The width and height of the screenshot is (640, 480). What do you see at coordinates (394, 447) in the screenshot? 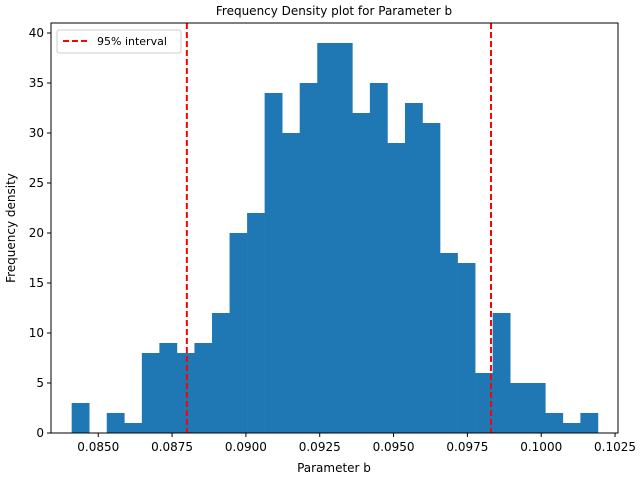
I see `x-tick-label: 0.0950` at bounding box center [394, 447].